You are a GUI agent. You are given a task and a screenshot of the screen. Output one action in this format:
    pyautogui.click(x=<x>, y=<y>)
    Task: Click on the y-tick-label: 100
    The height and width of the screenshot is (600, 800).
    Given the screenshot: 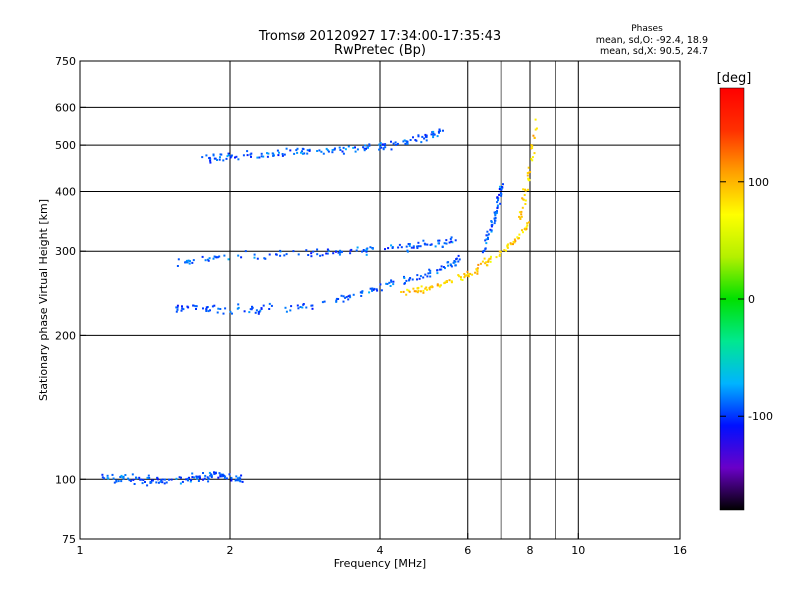 What is the action you would take?
    pyautogui.click(x=65, y=479)
    